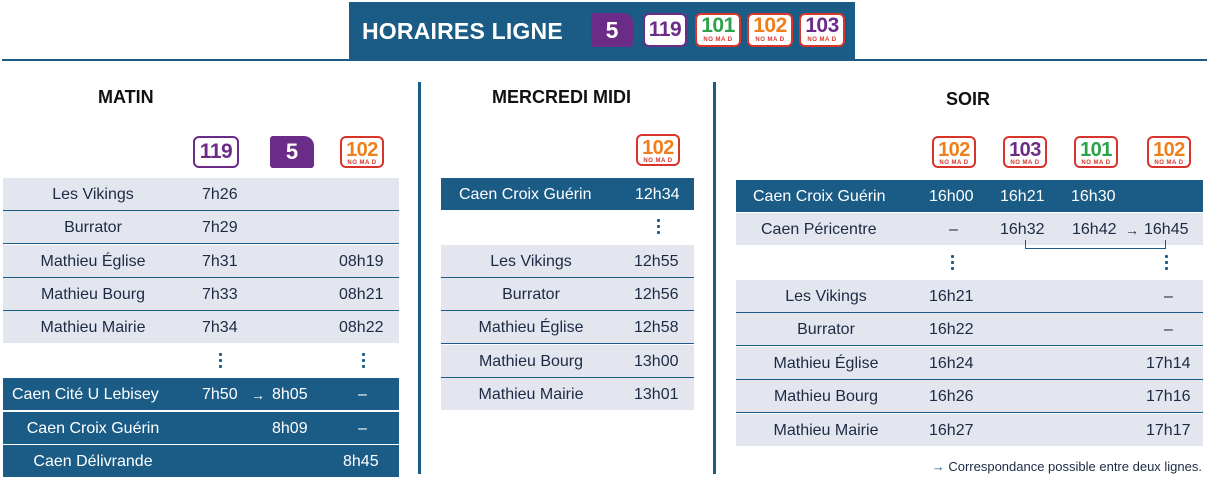 The height and width of the screenshot is (484, 1209). Describe the element at coordinates (567, 261) in the screenshot. I see `table-row: Les Vikings 12h55` at that location.